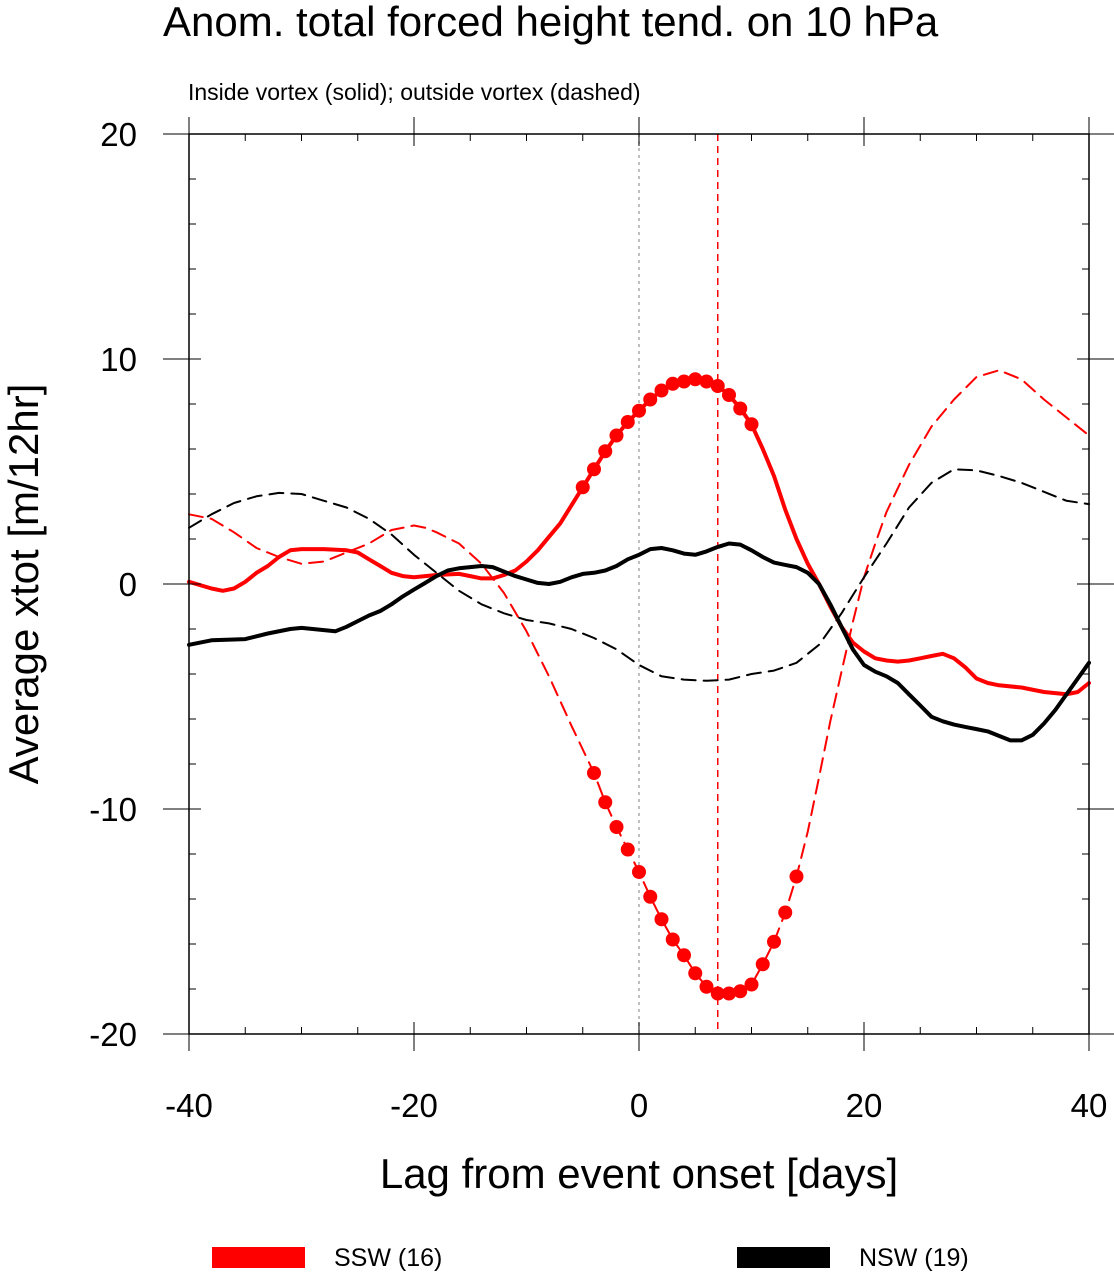 Image resolution: width=1114 pixels, height=1279 pixels. Describe the element at coordinates (414, 1105) in the screenshot. I see `x-tick-label: -20` at that location.